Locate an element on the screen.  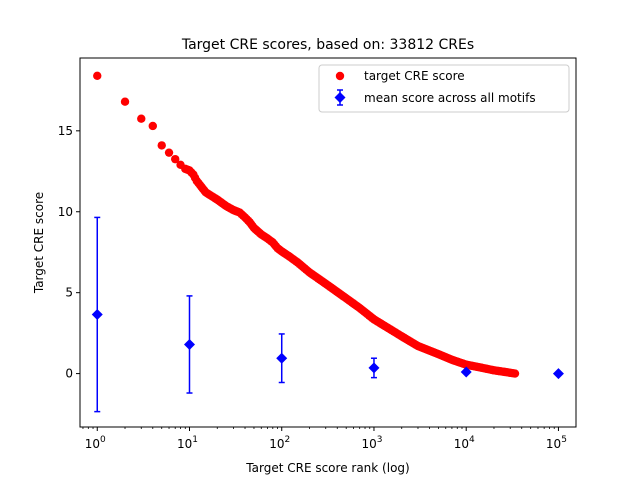
y-tick-label: 15 is located at coordinates (65, 131).